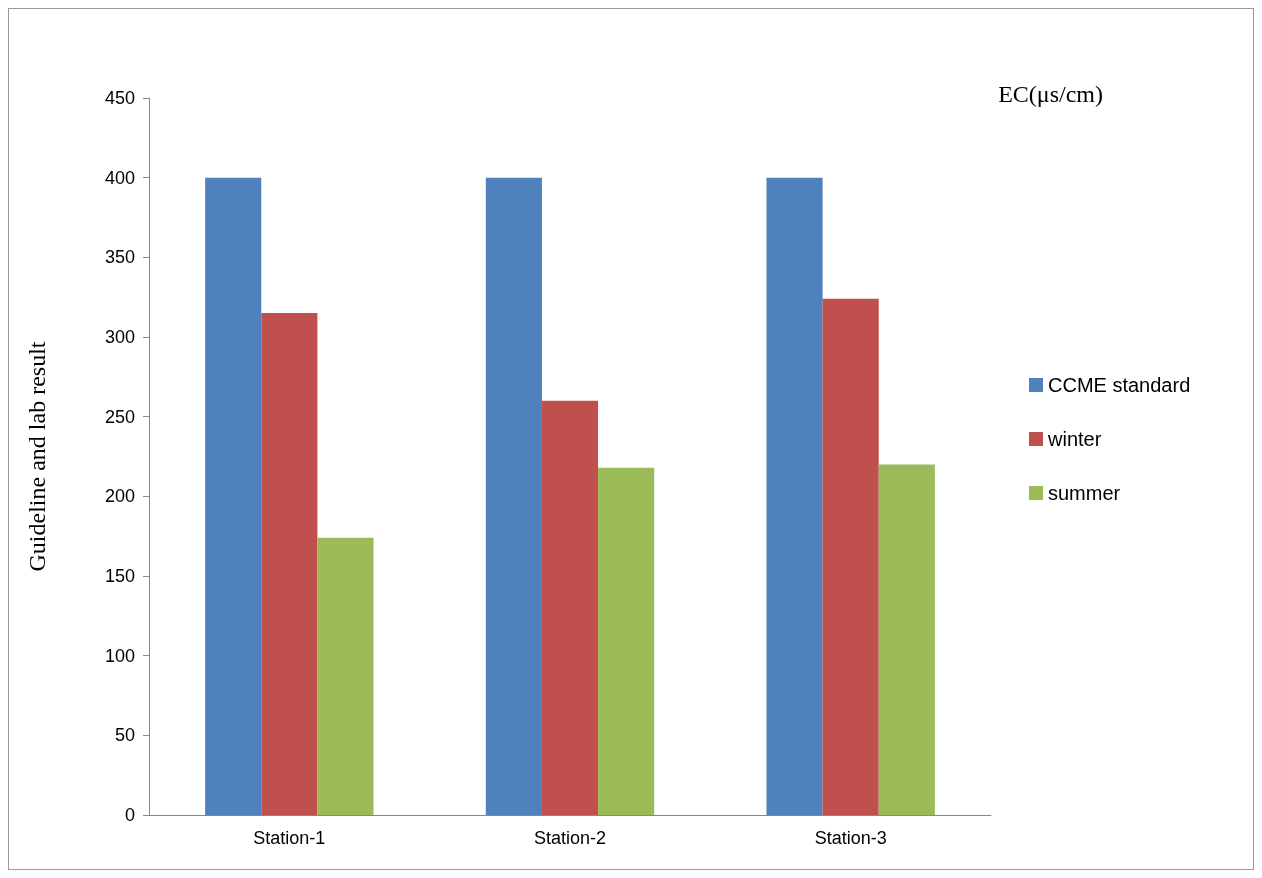  Describe the element at coordinates (119, 98) in the screenshot. I see `y-tick-label: 450` at that location.